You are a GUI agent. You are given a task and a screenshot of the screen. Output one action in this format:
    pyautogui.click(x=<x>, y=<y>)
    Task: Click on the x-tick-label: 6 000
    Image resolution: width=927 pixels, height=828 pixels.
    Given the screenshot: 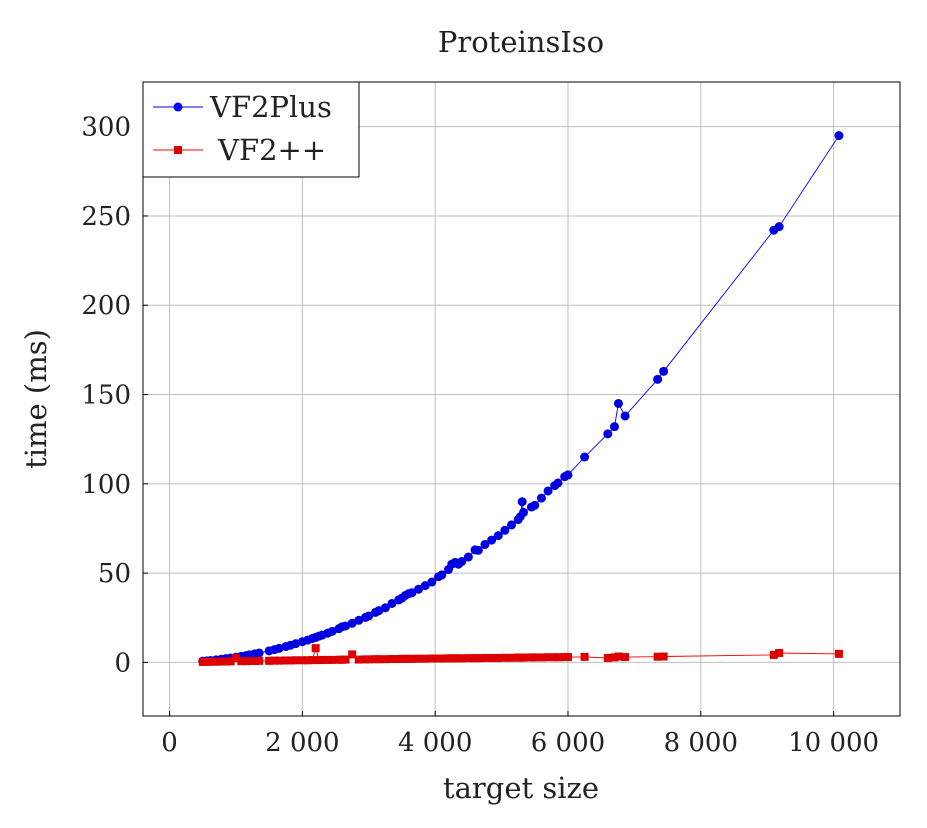 What is the action you would take?
    pyautogui.click(x=568, y=743)
    